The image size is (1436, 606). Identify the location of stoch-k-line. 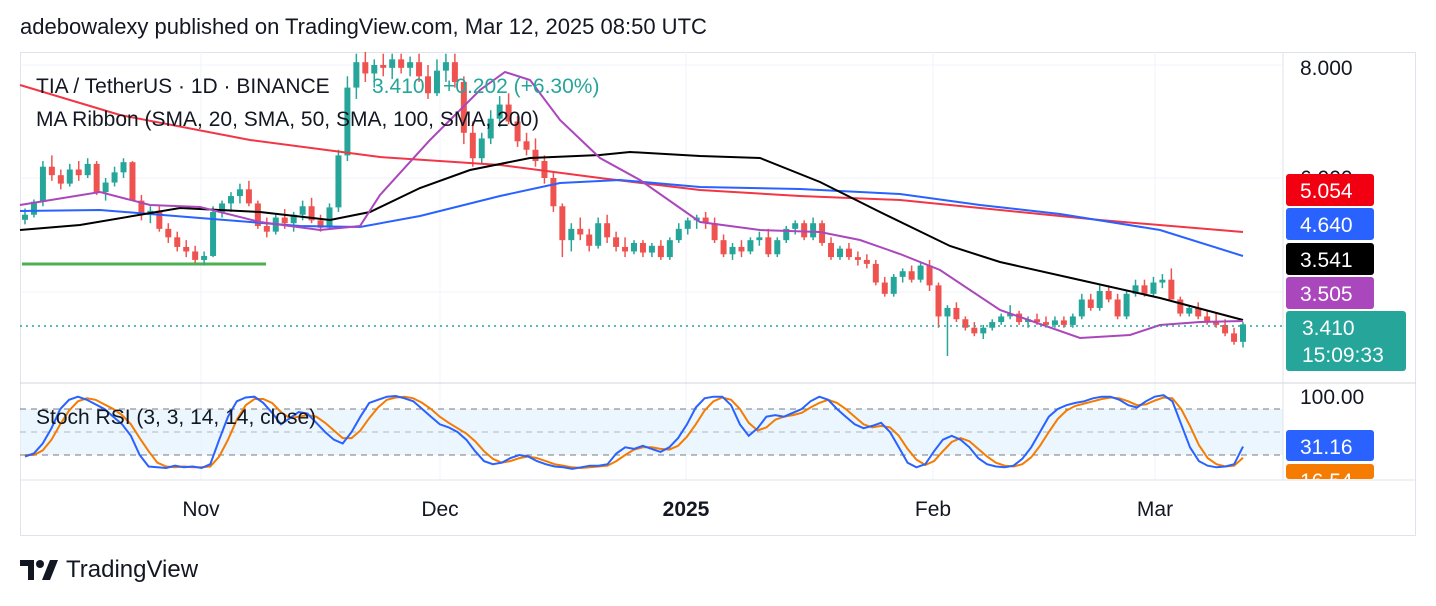
(634, 432).